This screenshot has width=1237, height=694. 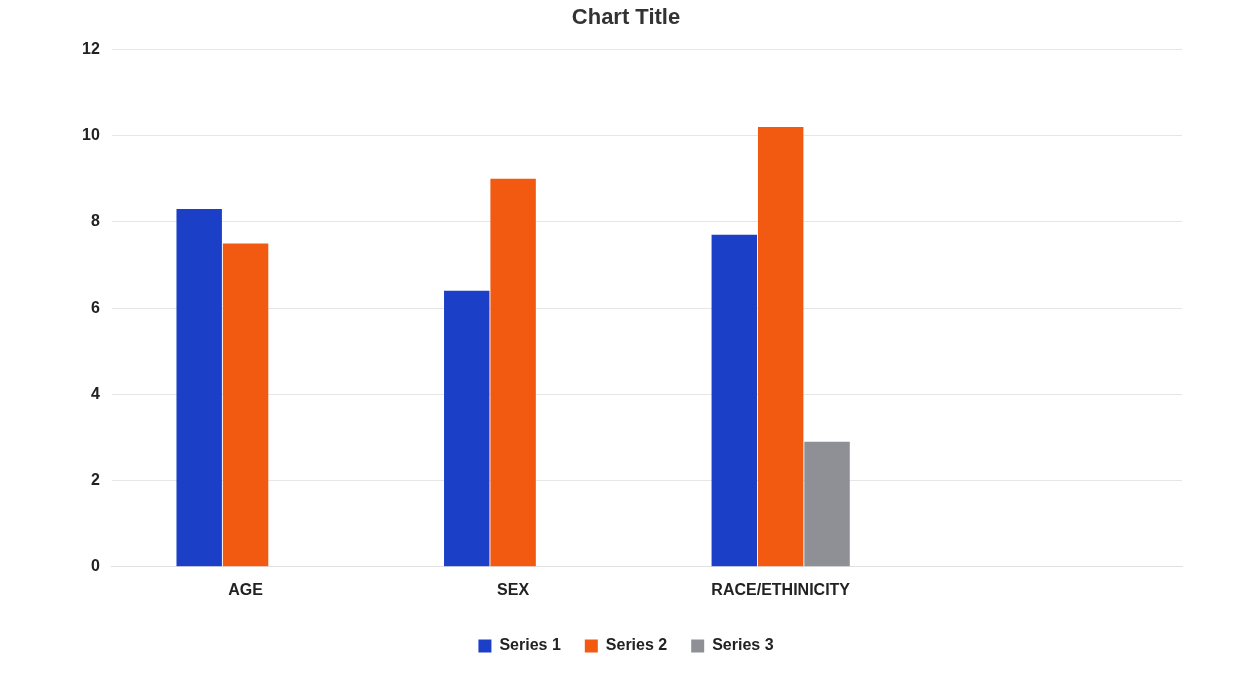 What do you see at coordinates (636, 645) in the screenshot?
I see `legend-label: Series 2` at bounding box center [636, 645].